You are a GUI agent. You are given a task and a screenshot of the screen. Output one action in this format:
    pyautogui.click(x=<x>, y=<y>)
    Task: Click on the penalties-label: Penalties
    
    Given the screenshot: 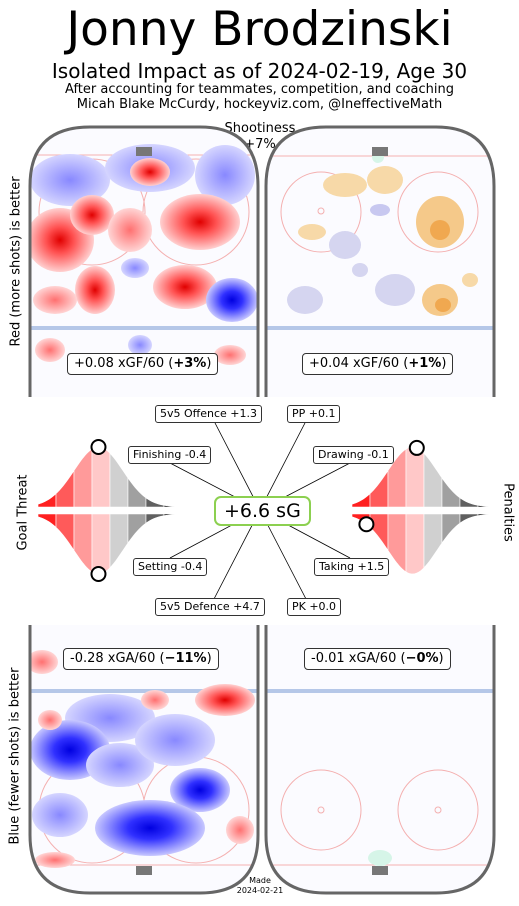 What is the action you would take?
    pyautogui.click(x=508, y=512)
    